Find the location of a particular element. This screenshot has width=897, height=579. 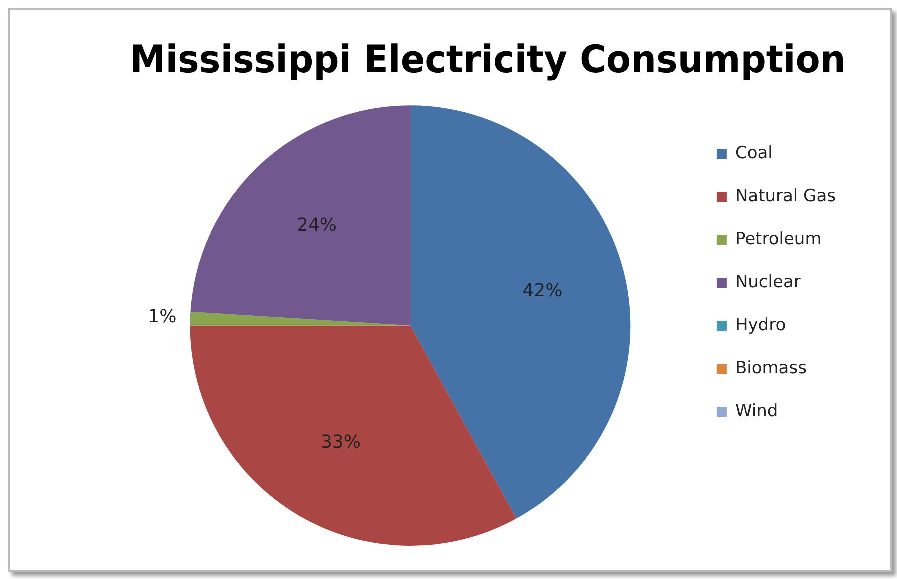

chart-title: Mississippi Electricity Consumption is located at coordinates (488, 60).